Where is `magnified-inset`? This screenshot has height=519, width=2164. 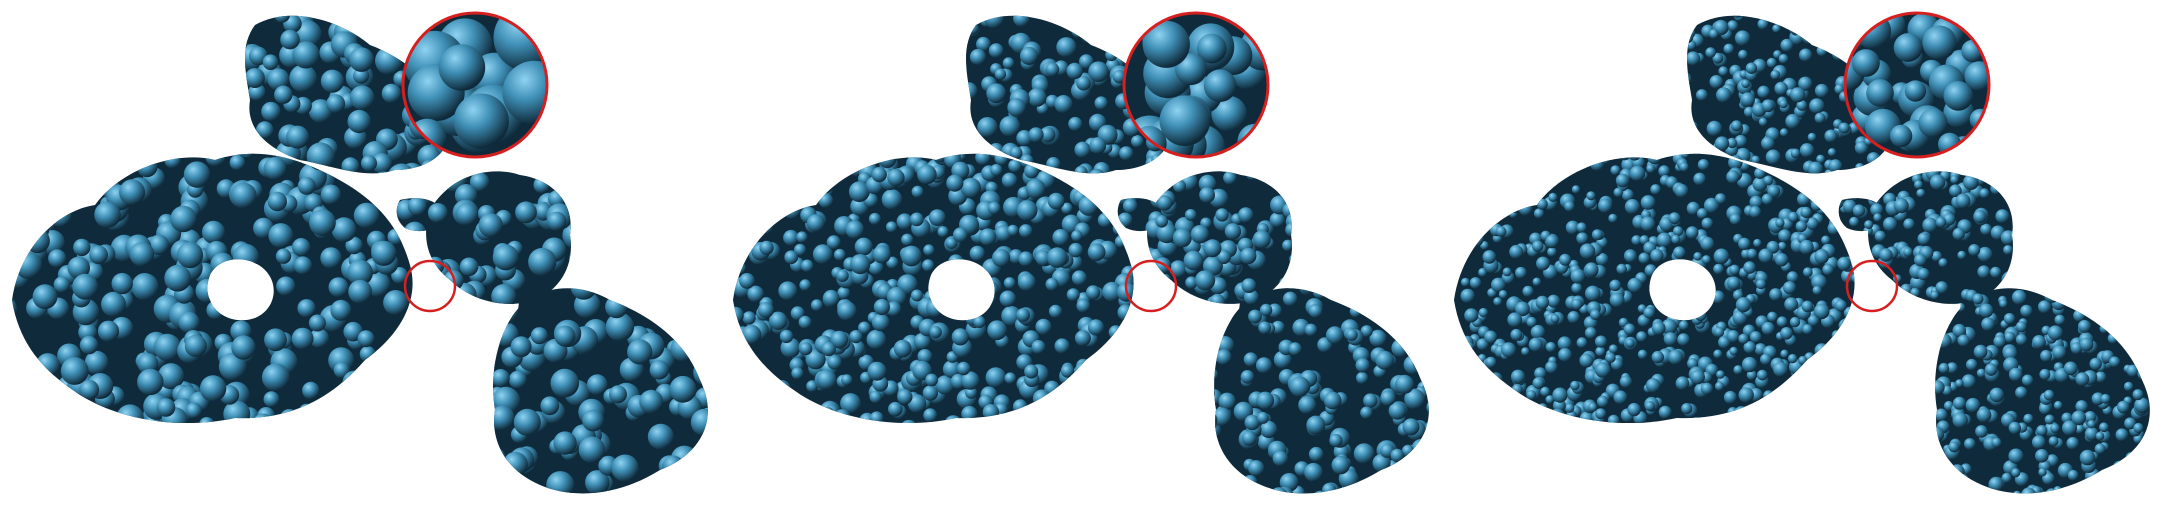
magnified-inset is located at coordinates (475, 85).